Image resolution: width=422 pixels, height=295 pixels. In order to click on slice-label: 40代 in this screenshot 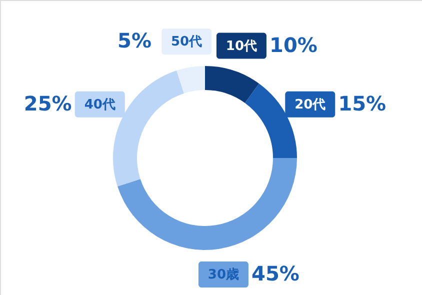, I will do `click(100, 104)`.